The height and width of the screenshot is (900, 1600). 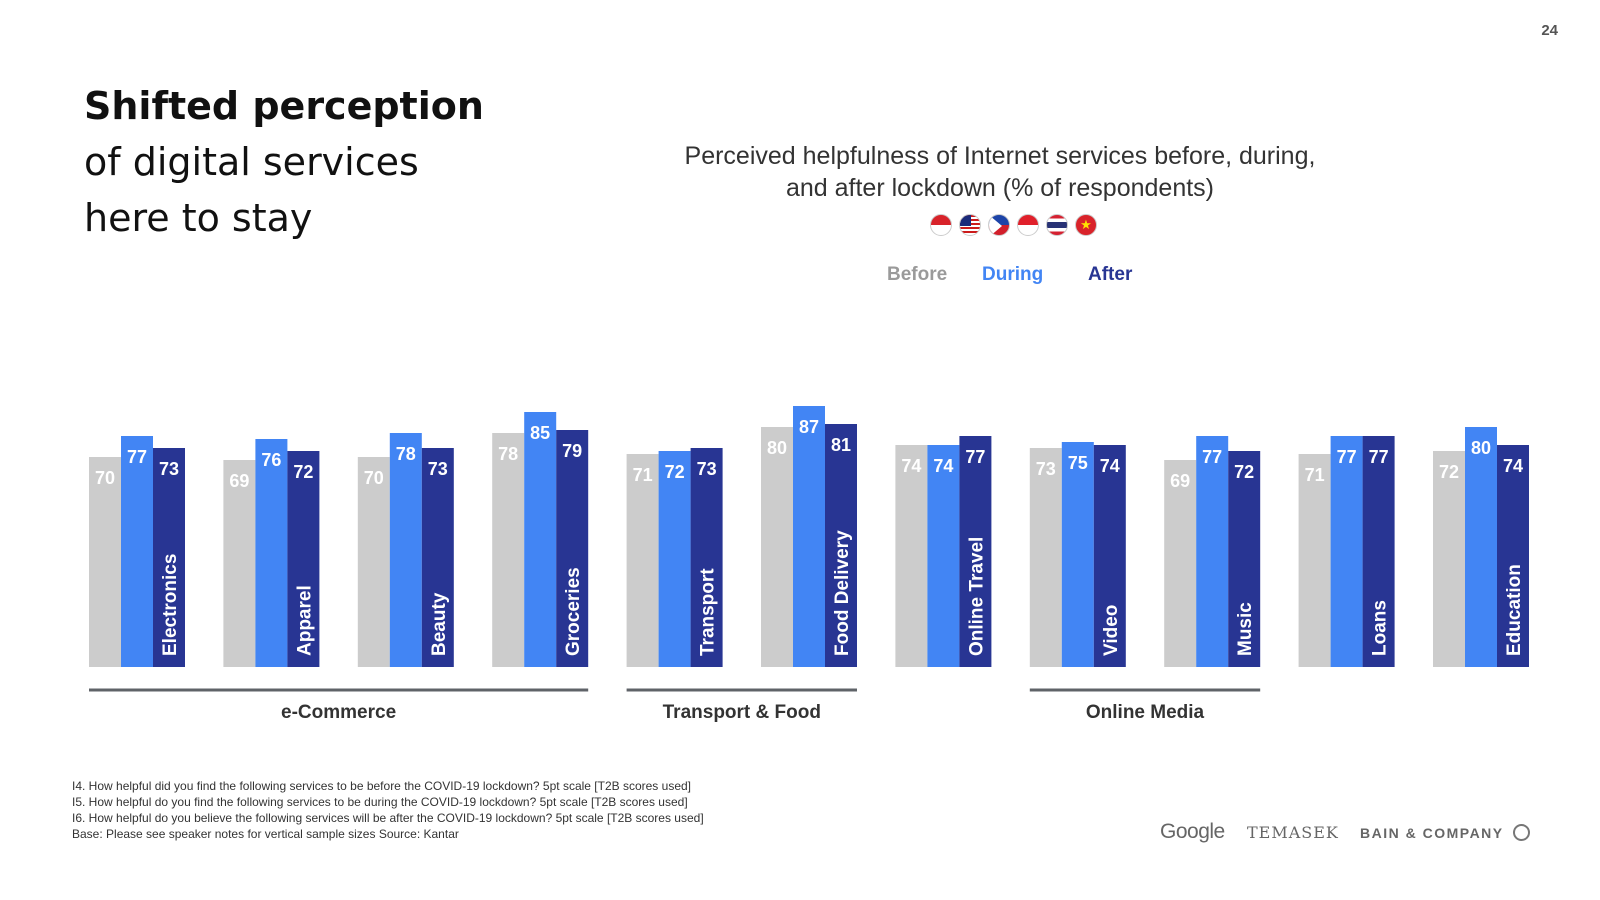 I want to click on thailand-flag-icon, so click(x=1057, y=225).